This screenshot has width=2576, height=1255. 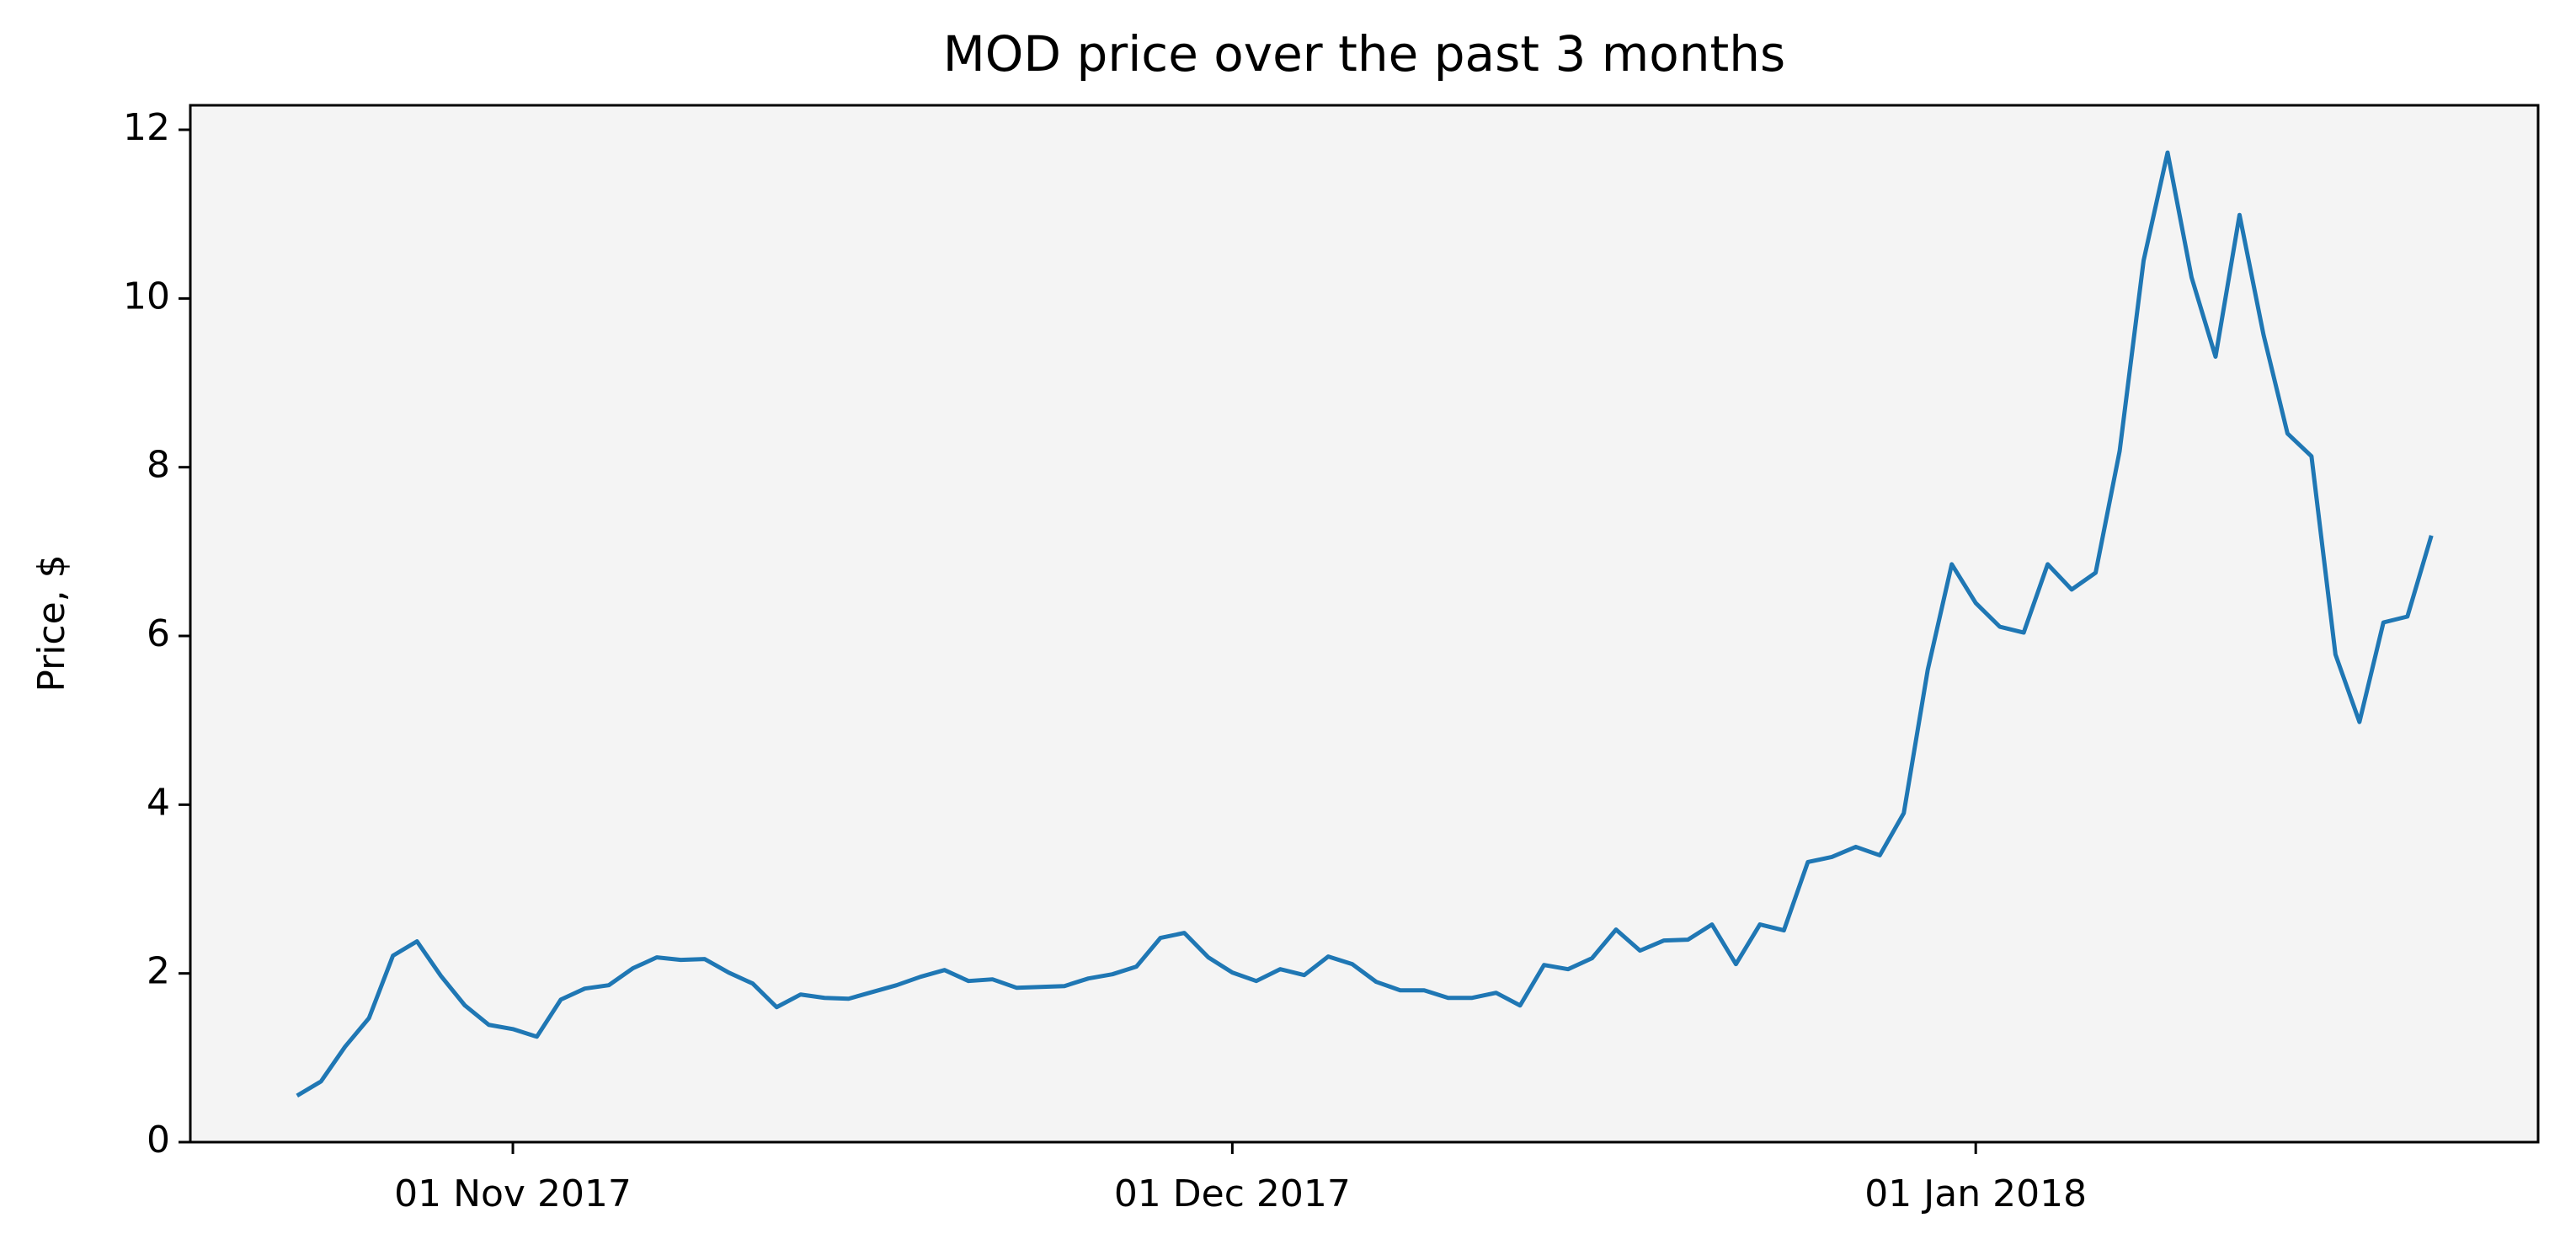 What do you see at coordinates (513, 1193) in the screenshot?
I see `x-tick-label: 01 Nov 2017` at bounding box center [513, 1193].